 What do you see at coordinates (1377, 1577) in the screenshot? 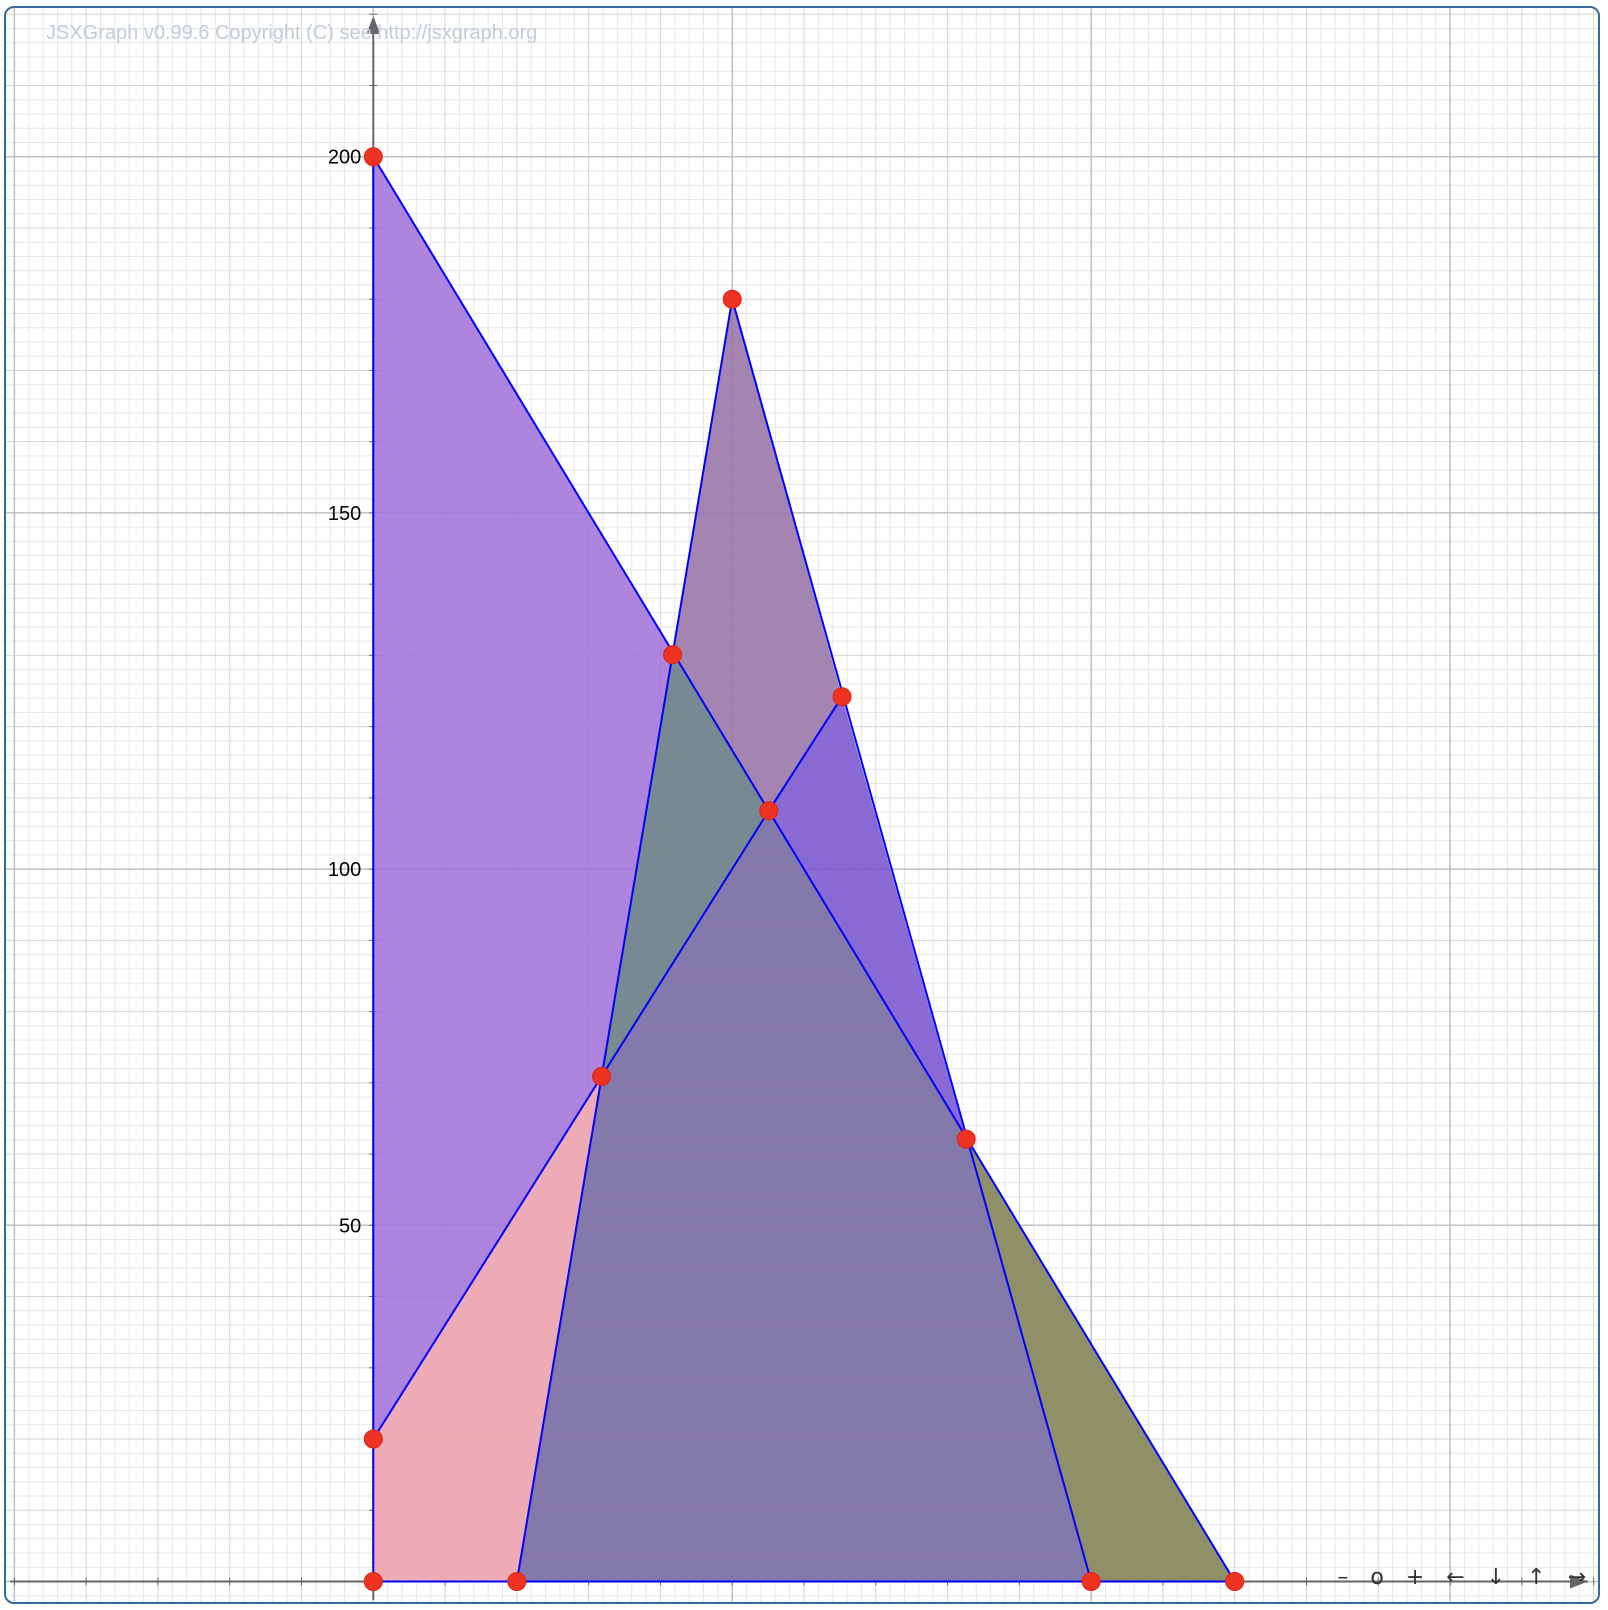
I see `zoom-reset-button: o` at bounding box center [1377, 1577].